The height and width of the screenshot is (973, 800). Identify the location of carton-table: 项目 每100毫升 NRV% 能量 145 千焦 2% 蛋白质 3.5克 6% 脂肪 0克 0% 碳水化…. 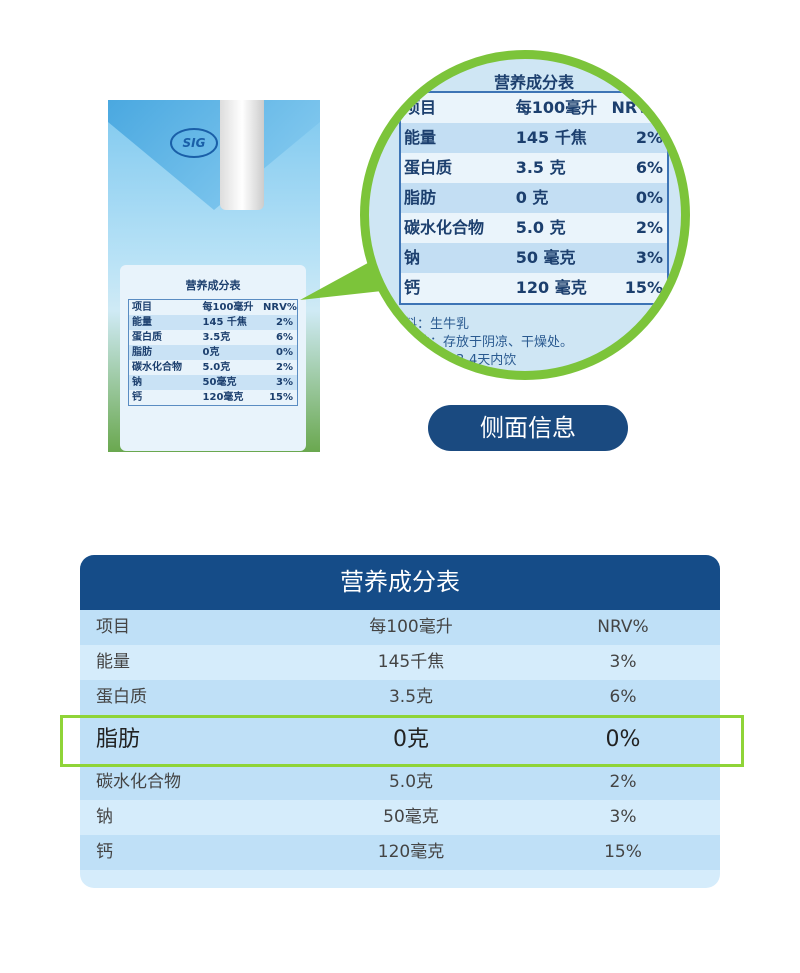
(213, 352).